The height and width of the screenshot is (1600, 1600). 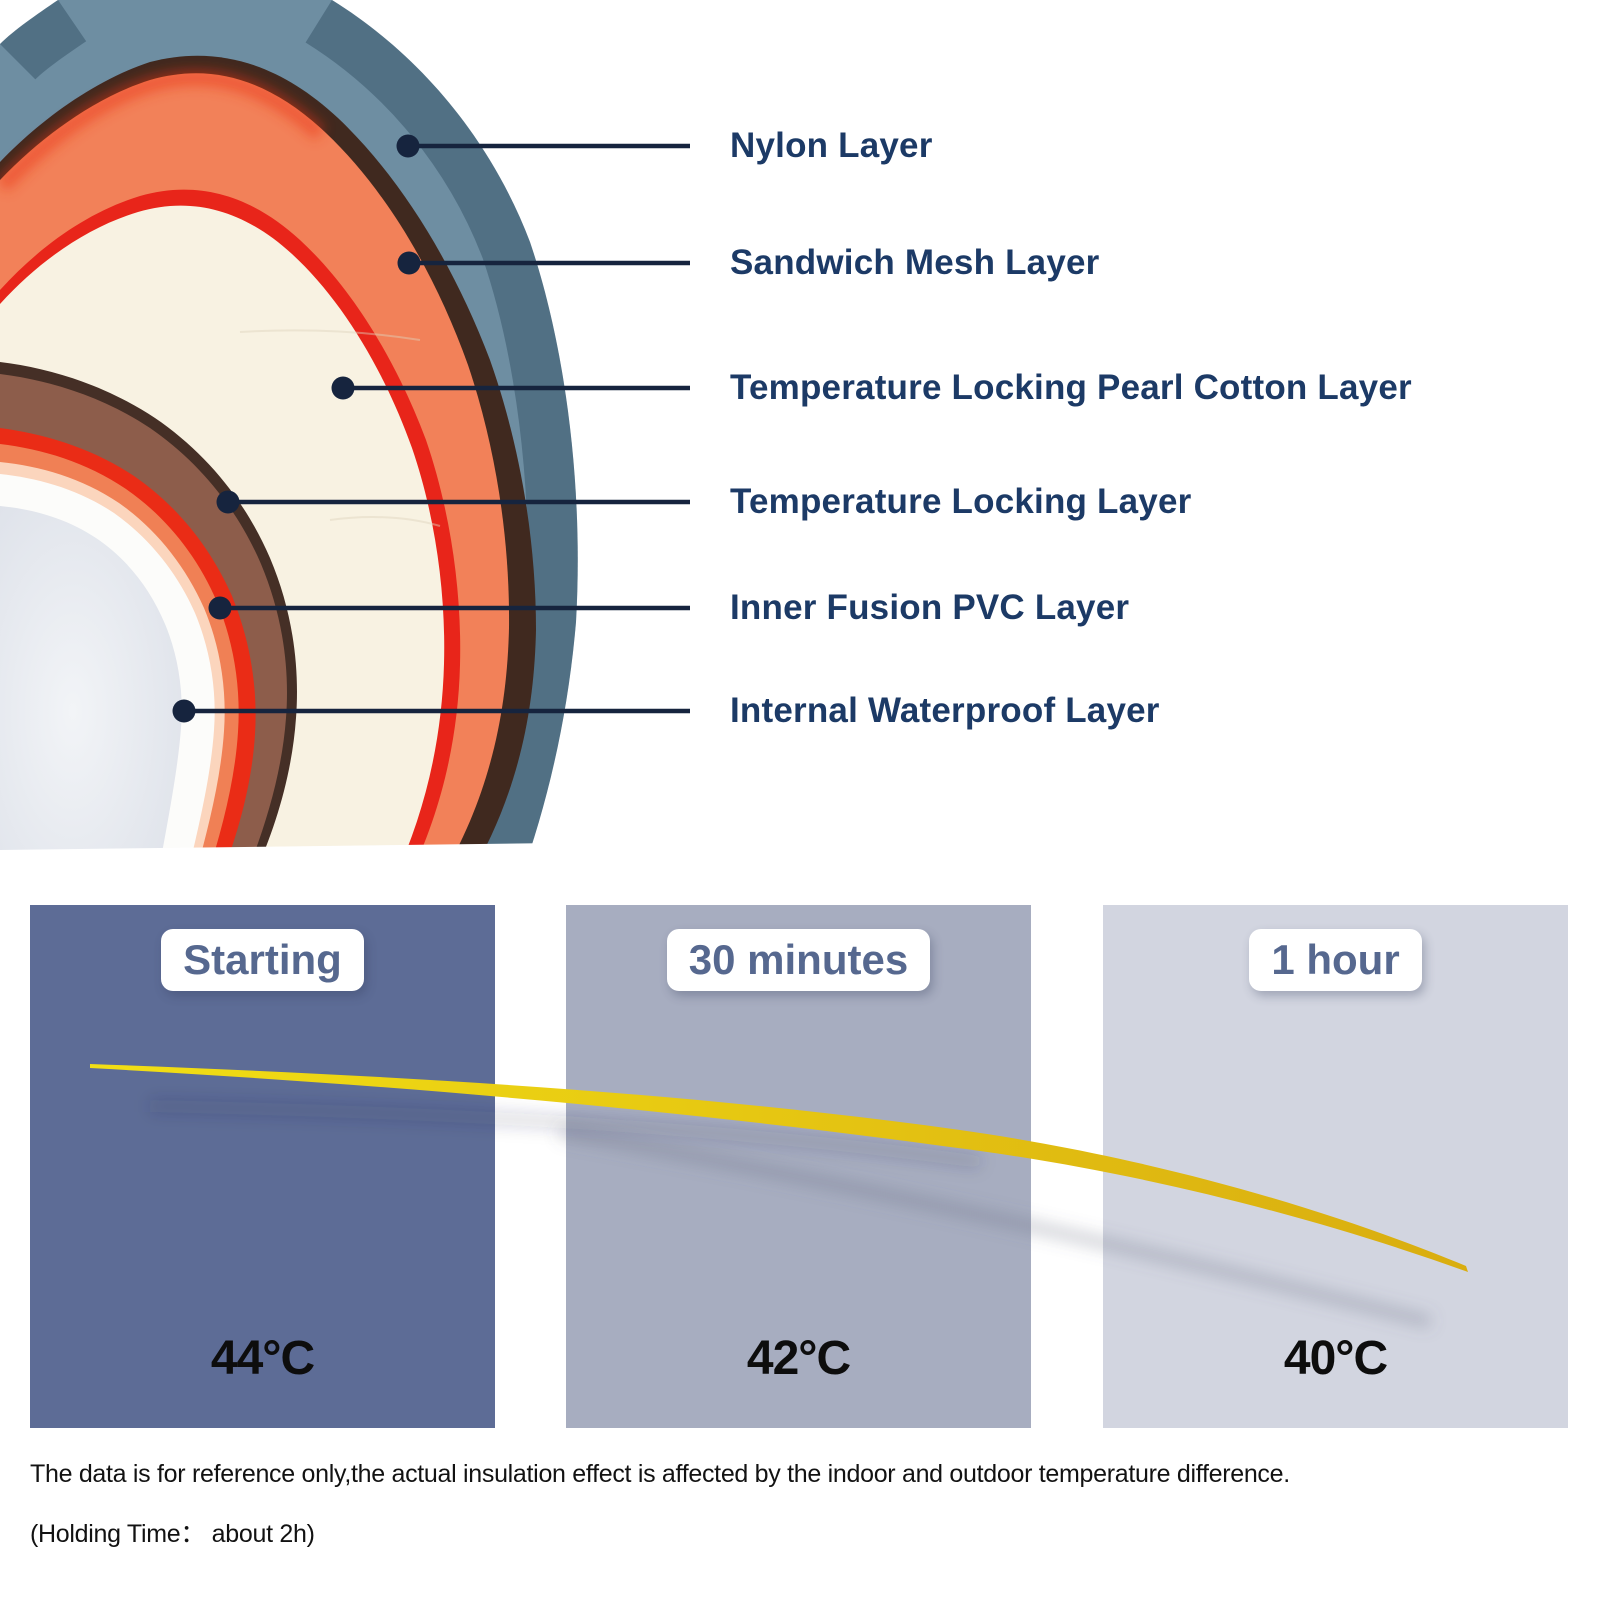 I want to click on callout-internal-waterproof, so click(x=431, y=711).